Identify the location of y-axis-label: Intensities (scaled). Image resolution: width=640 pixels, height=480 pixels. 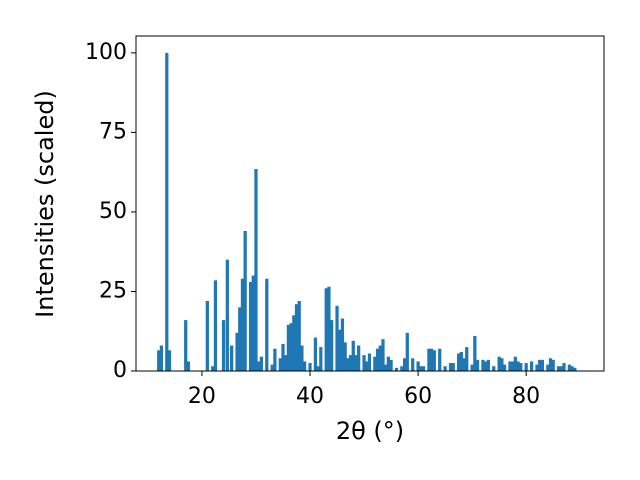
(45, 204).